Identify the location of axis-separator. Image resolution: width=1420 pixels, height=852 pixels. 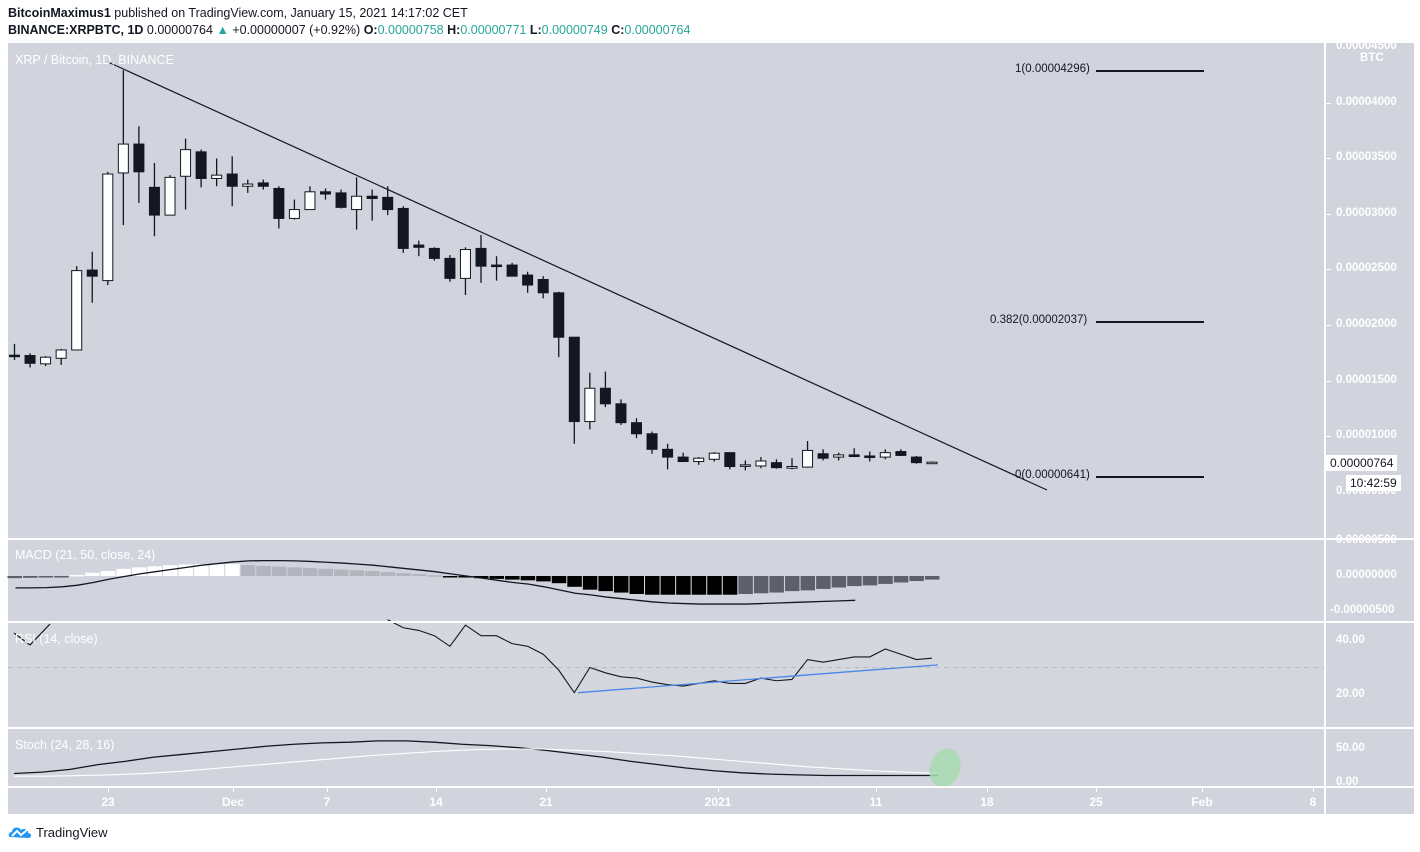
(1325, 428).